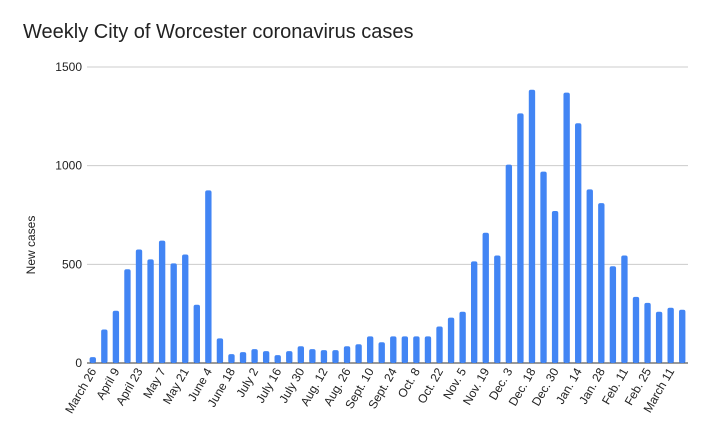 This screenshot has width=709, height=439. What do you see at coordinates (68, 166) in the screenshot?
I see `y-tick-label: 1000` at bounding box center [68, 166].